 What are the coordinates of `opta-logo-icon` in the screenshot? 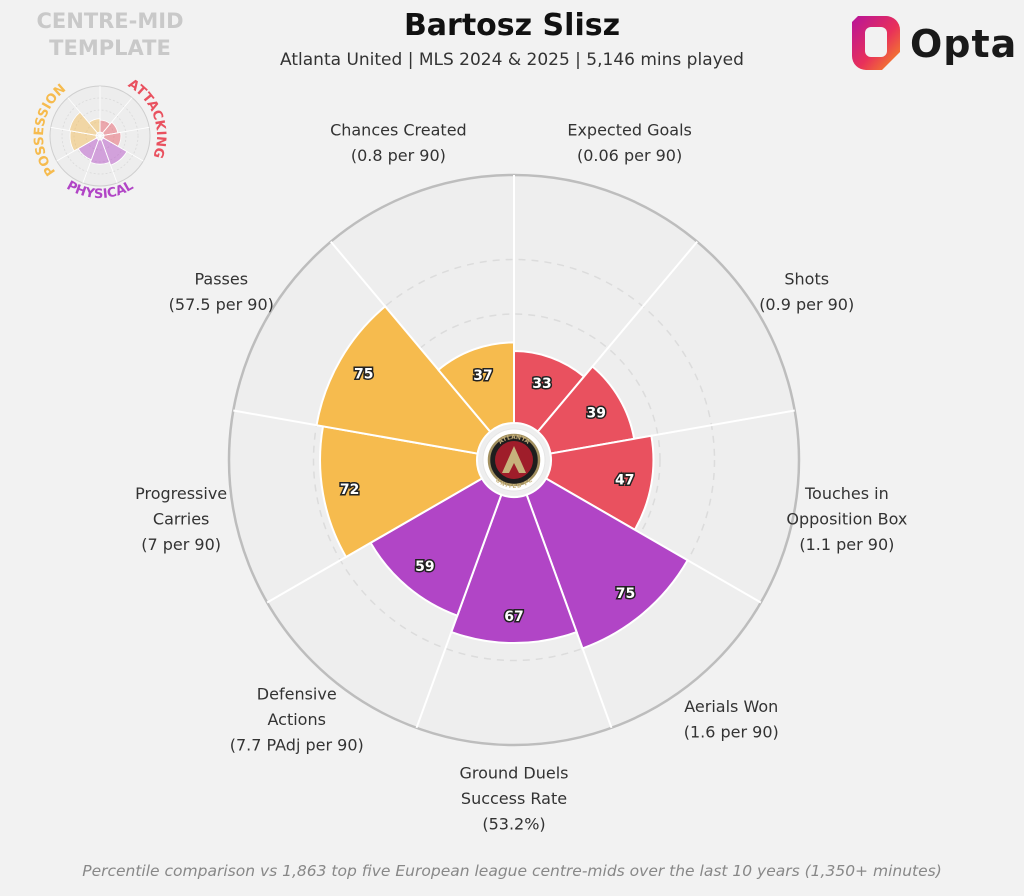 It's located at (876, 43).